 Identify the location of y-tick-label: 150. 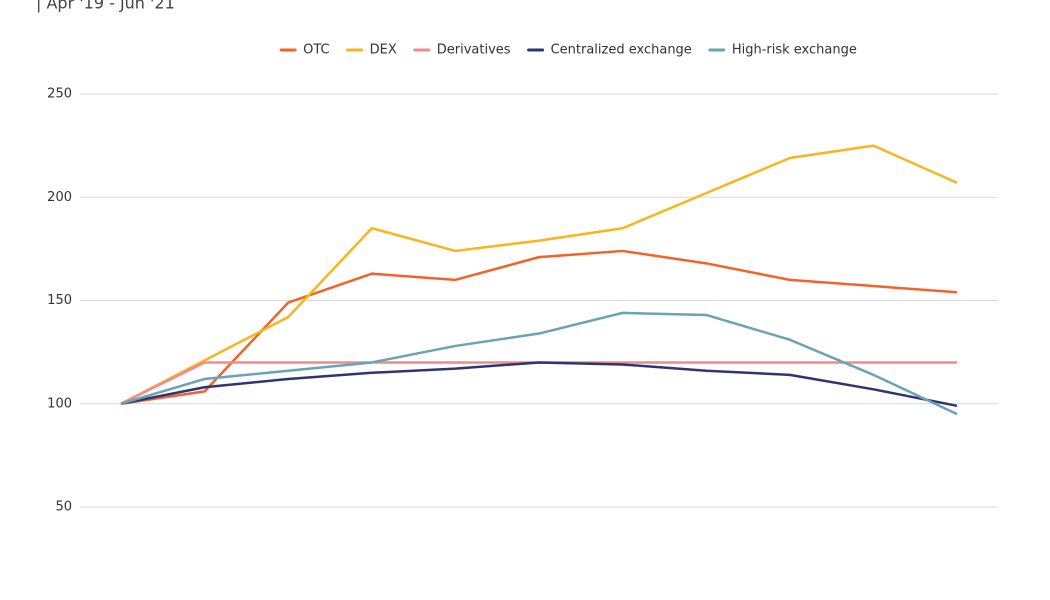
(59, 300).